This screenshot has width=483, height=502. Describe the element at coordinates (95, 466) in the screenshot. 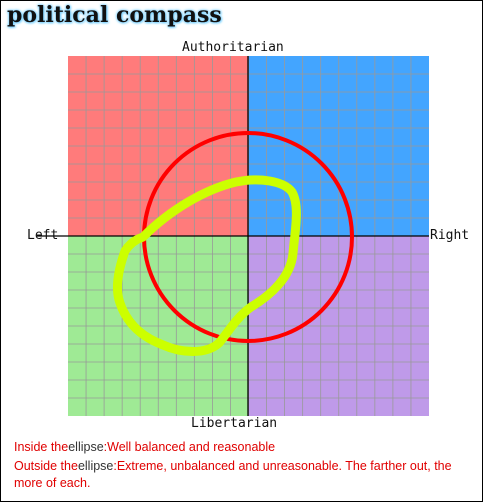

I see `note-outside-word: ellipse` at that location.